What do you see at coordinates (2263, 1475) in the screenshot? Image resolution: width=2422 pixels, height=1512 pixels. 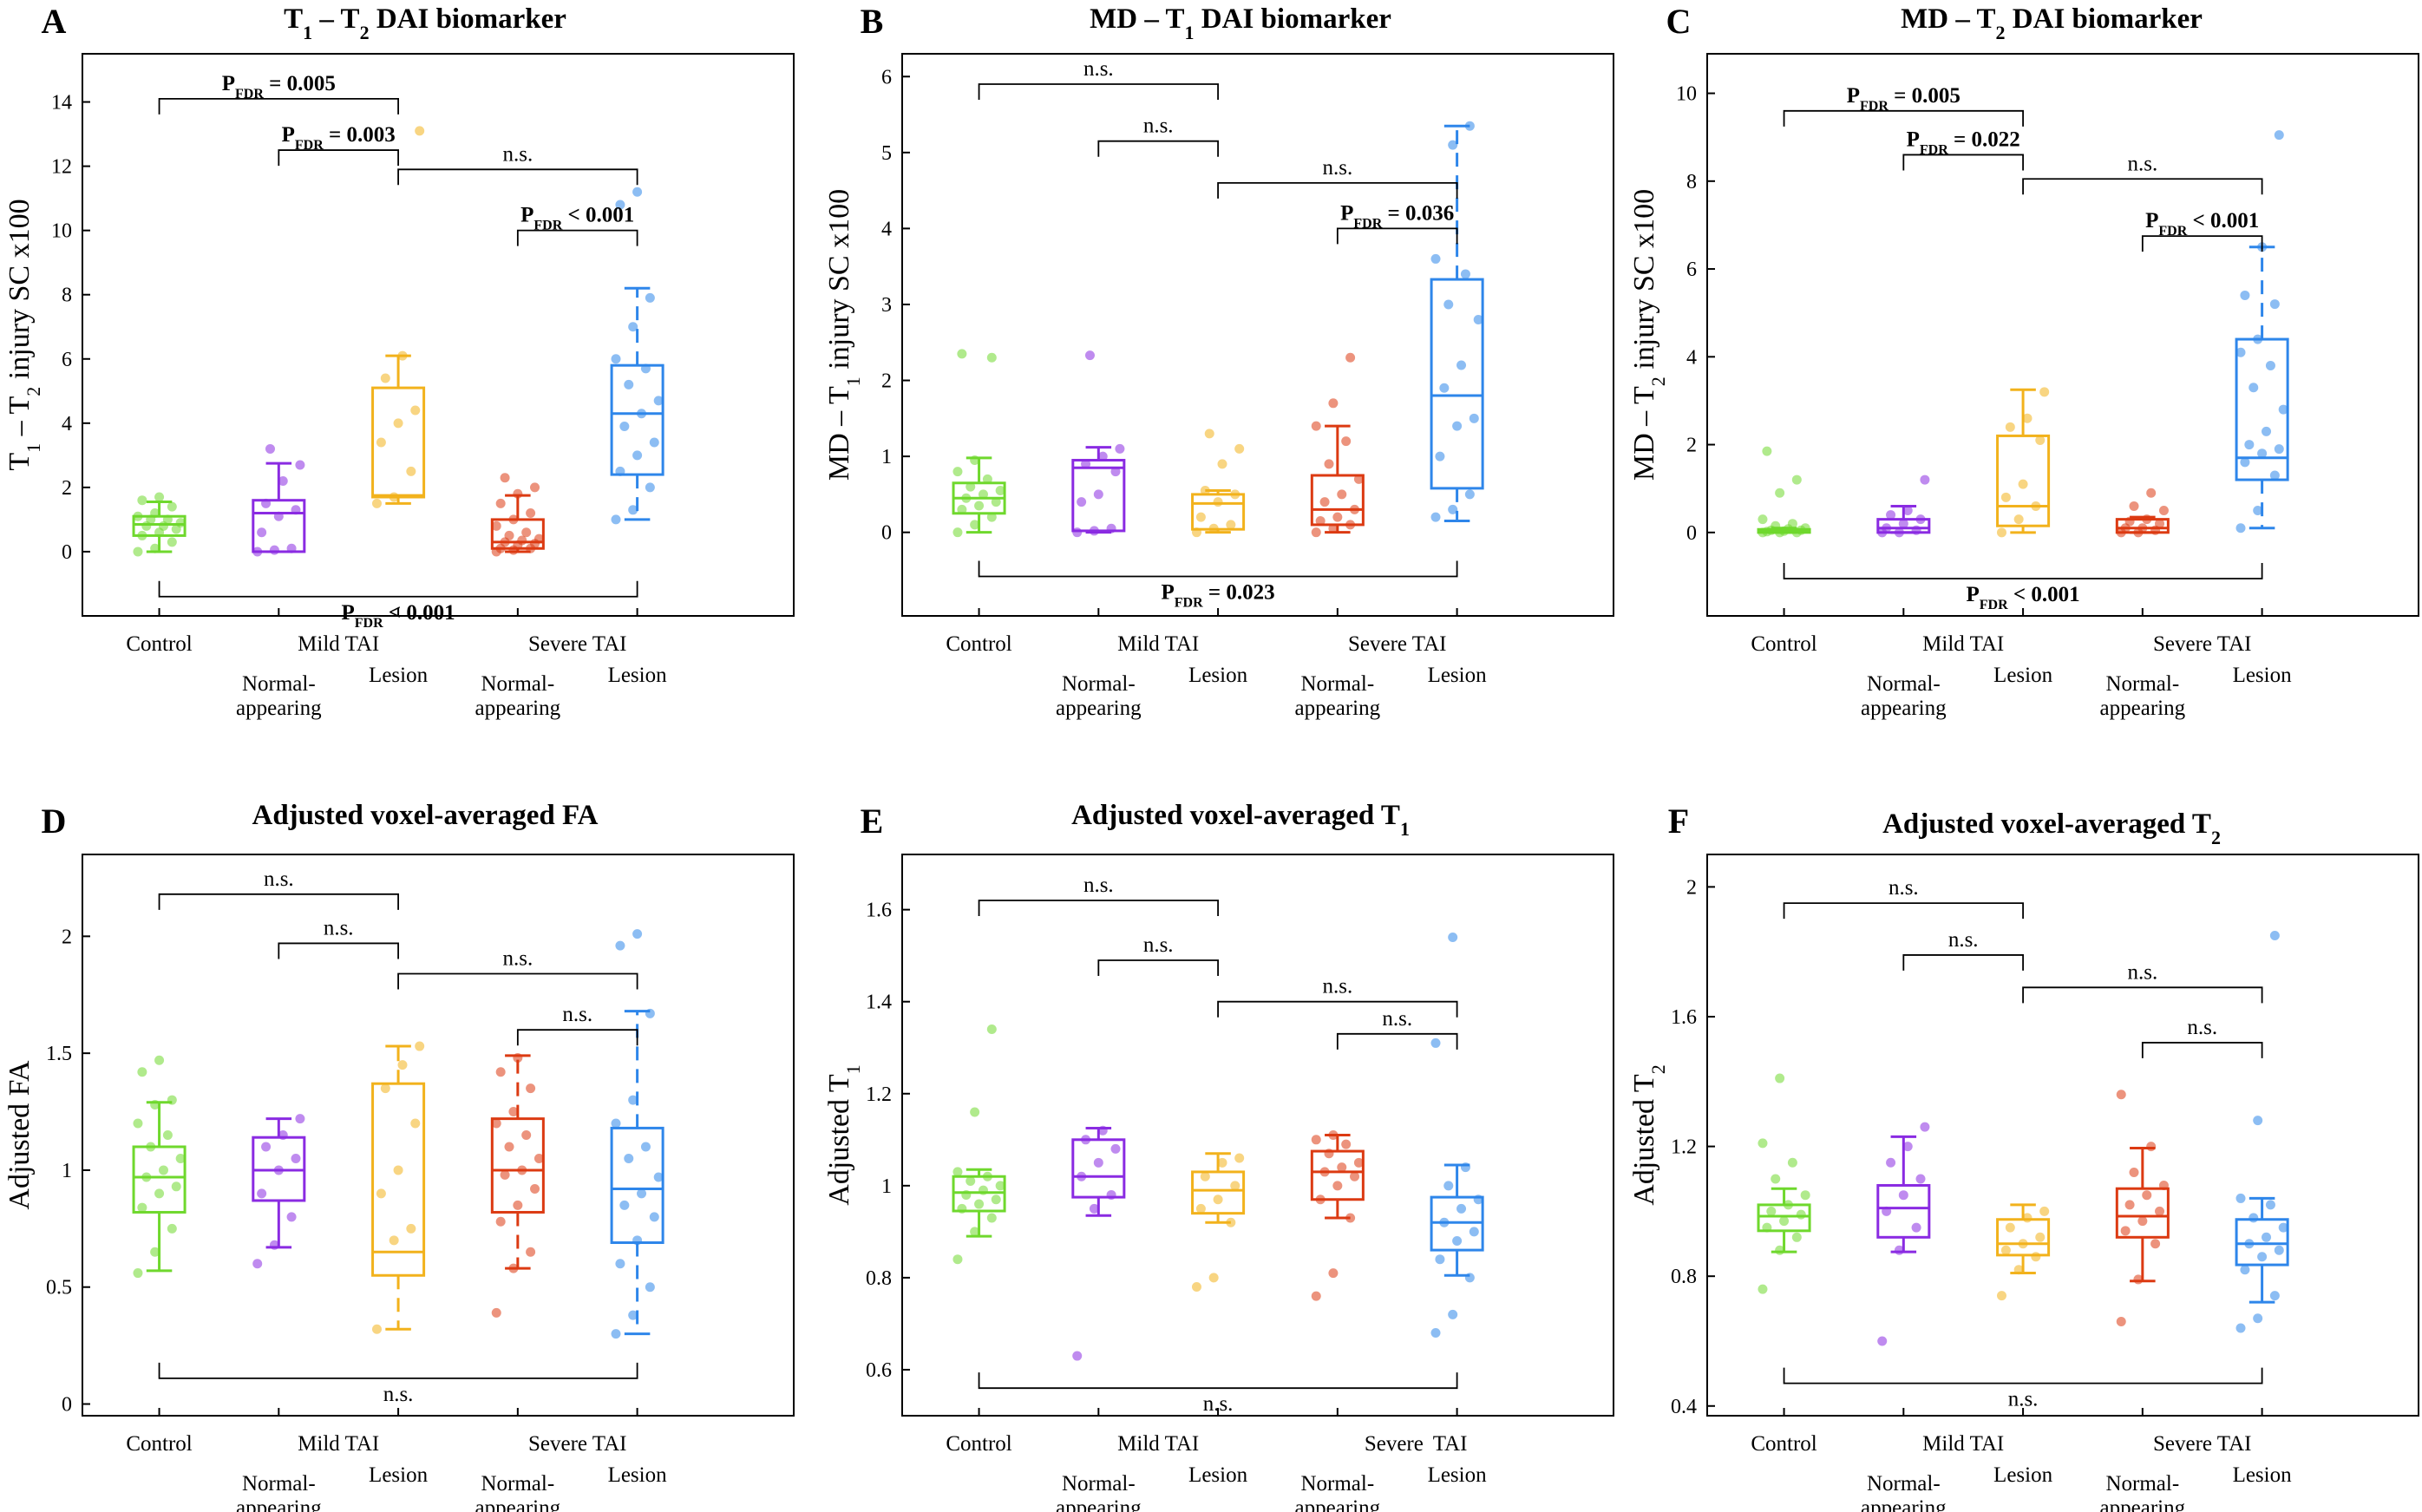 I see `x-label-lesion-2: Lesion` at bounding box center [2263, 1475].